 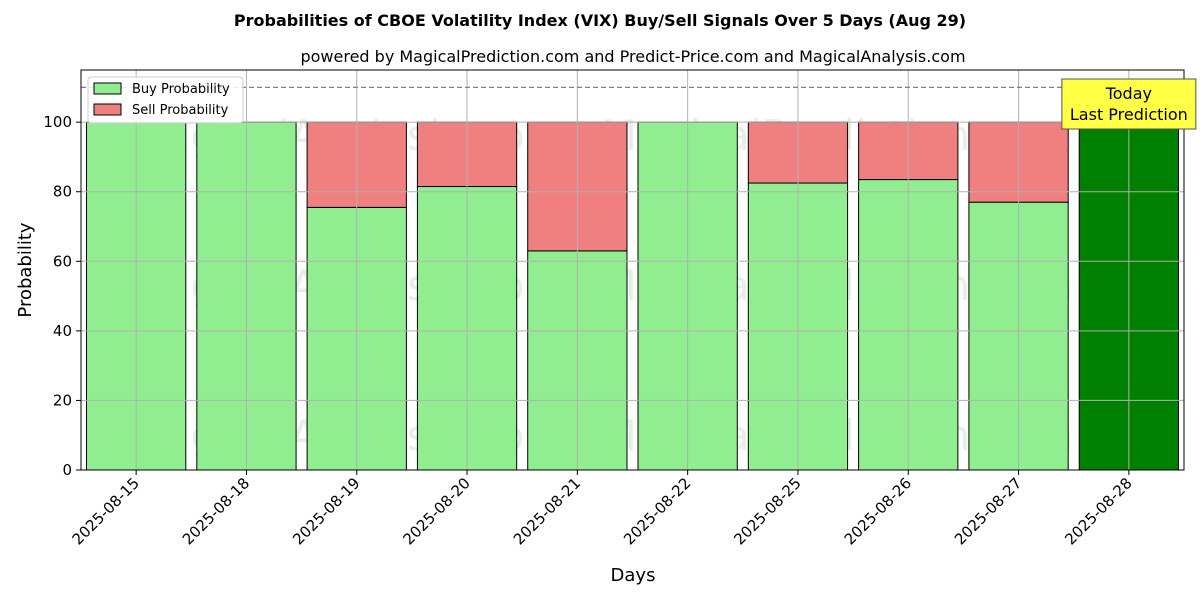 I want to click on x-tick-label: 2025-08-19, so click(x=326, y=511).